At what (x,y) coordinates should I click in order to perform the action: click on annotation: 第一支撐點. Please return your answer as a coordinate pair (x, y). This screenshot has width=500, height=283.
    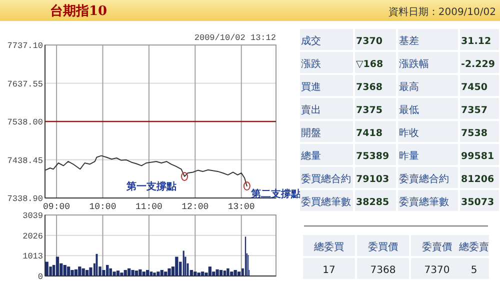
    Looking at the image, I should click on (151, 186).